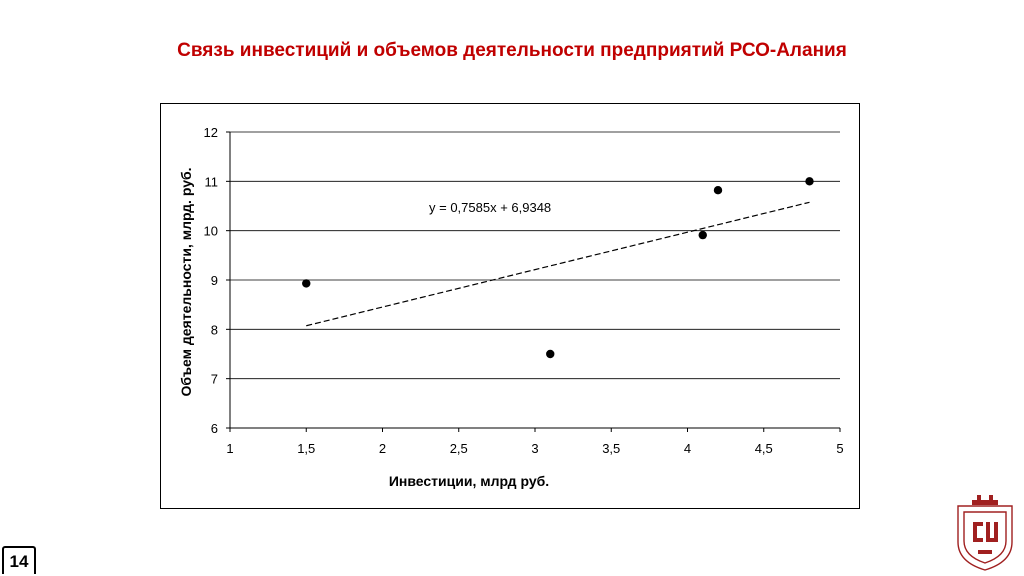  Describe the element at coordinates (459, 448) in the screenshot. I see `x-tick-label: 2,5` at that location.